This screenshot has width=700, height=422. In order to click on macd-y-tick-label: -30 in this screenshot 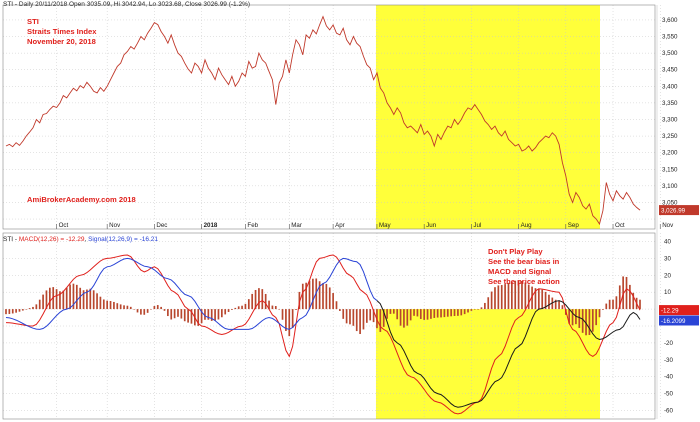, I will do `click(669, 360)`.